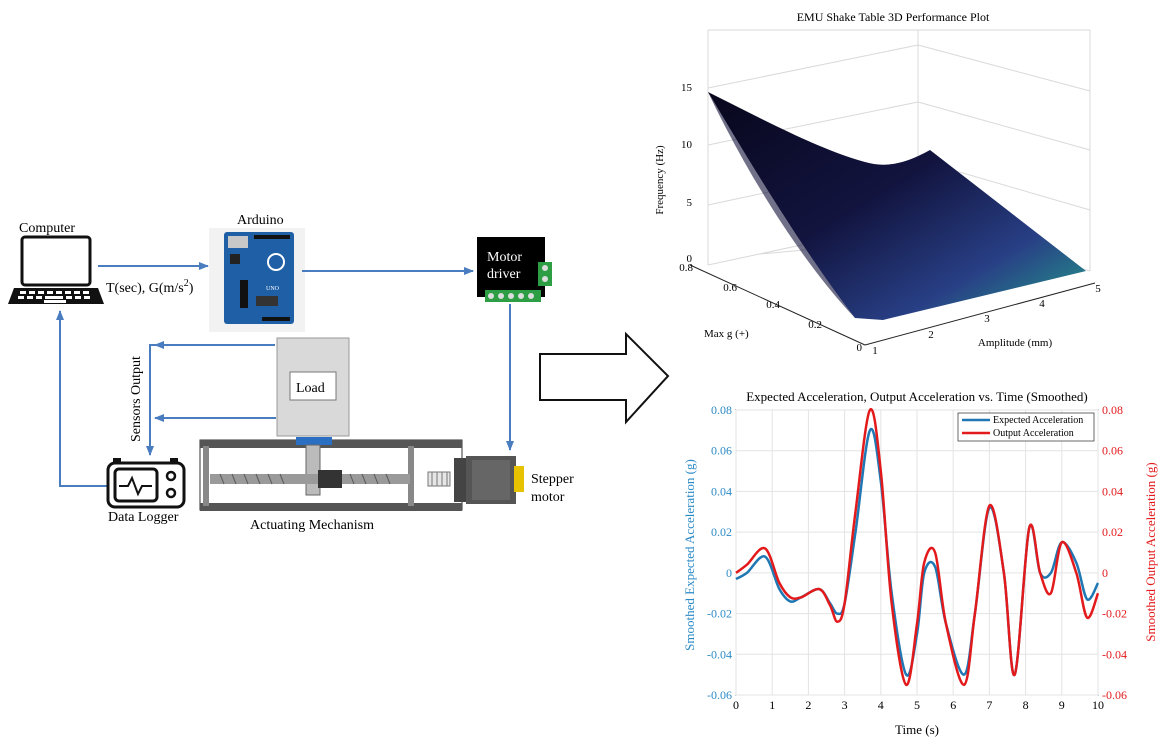  I want to click on y-tick: 0.2, so click(815, 325).